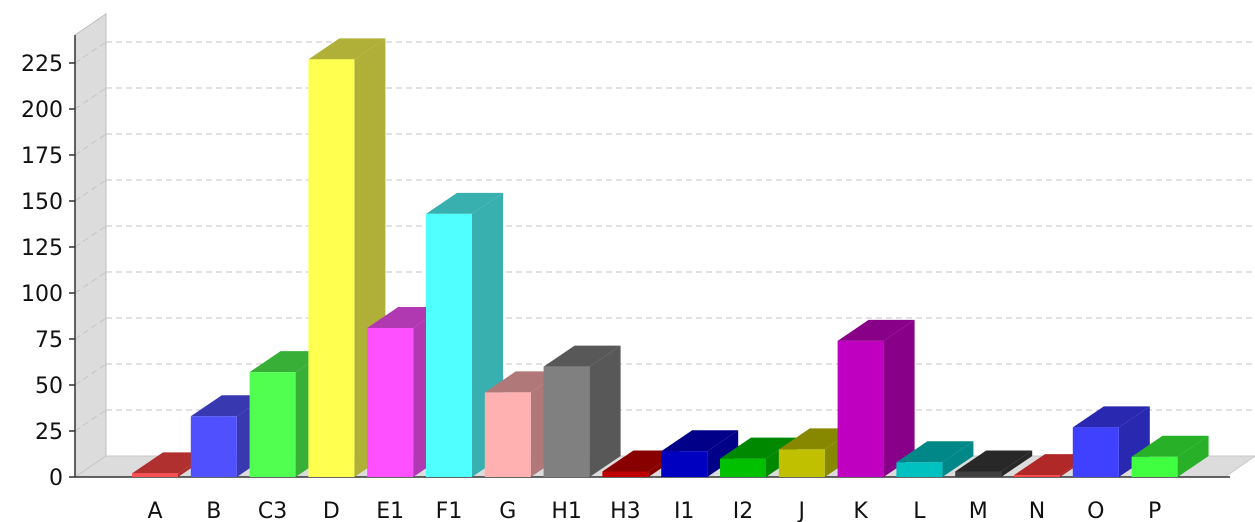 The image size is (1255, 522). Describe the element at coordinates (390, 510) in the screenshot. I see `x-tick-label: E1` at that location.